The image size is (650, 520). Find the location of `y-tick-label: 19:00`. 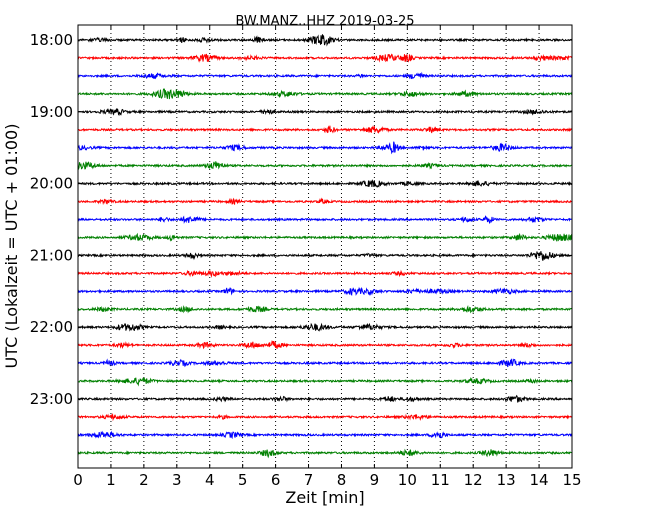

y-tick-label: 19:00 is located at coordinates (51, 112).